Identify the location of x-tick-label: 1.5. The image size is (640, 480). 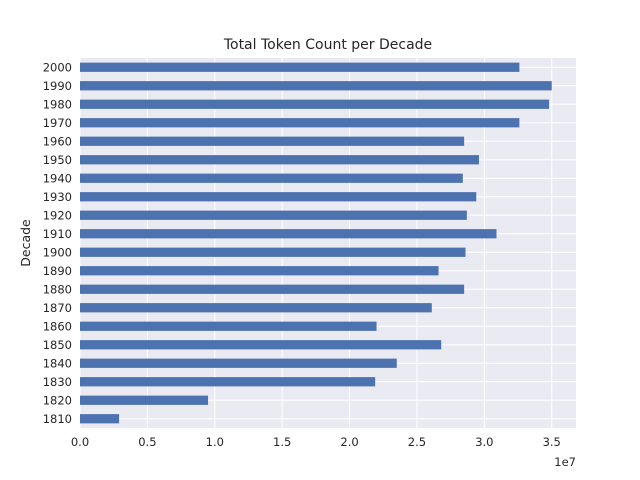
(282, 442).